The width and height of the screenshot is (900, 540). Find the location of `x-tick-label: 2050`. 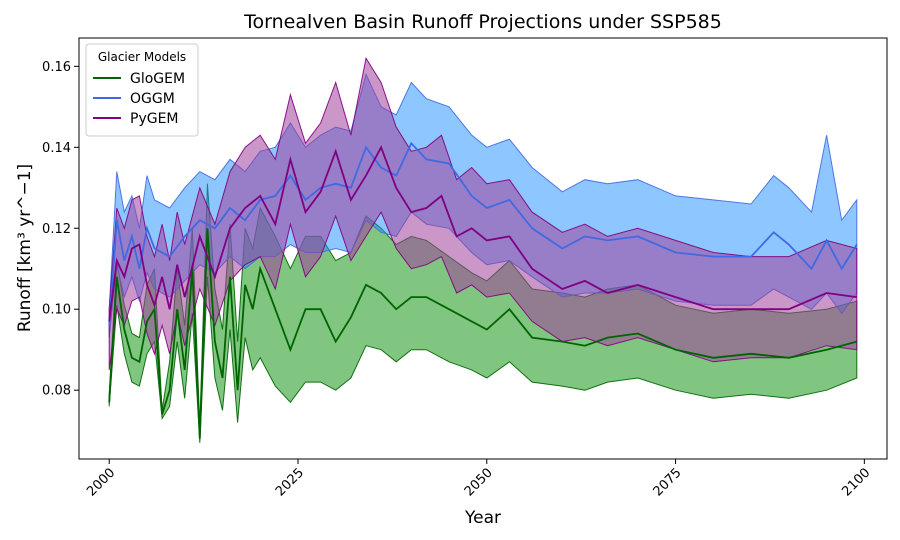

x-tick-label: 2050 is located at coordinates (479, 482).